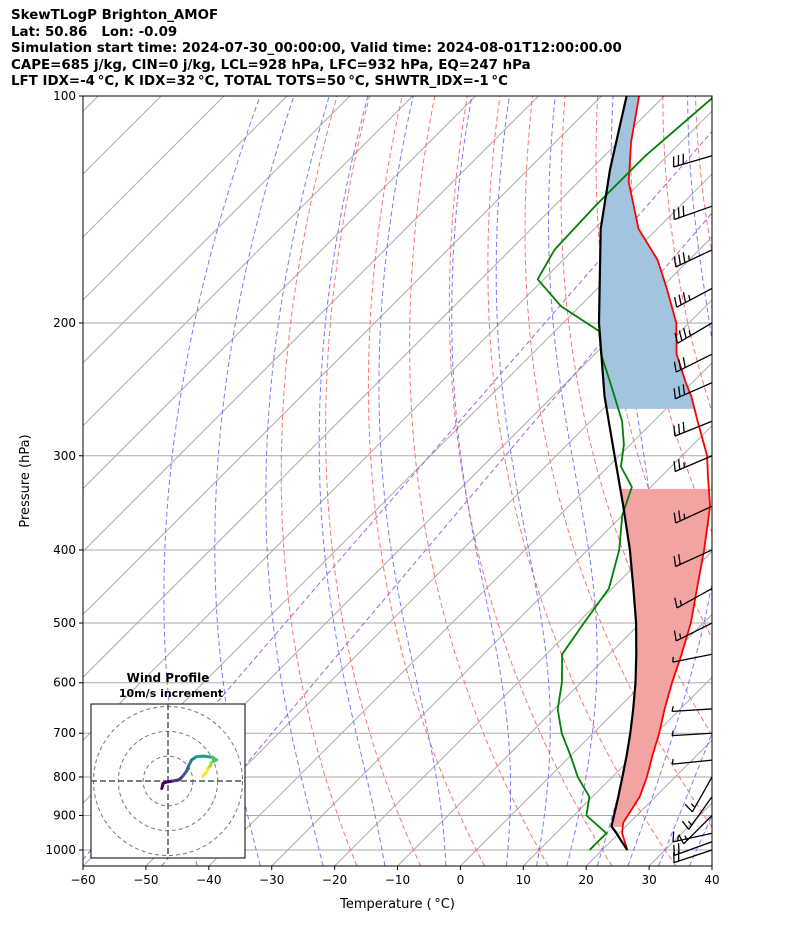  What do you see at coordinates (586, 880) in the screenshot?
I see `x-tick-label: 20` at bounding box center [586, 880].